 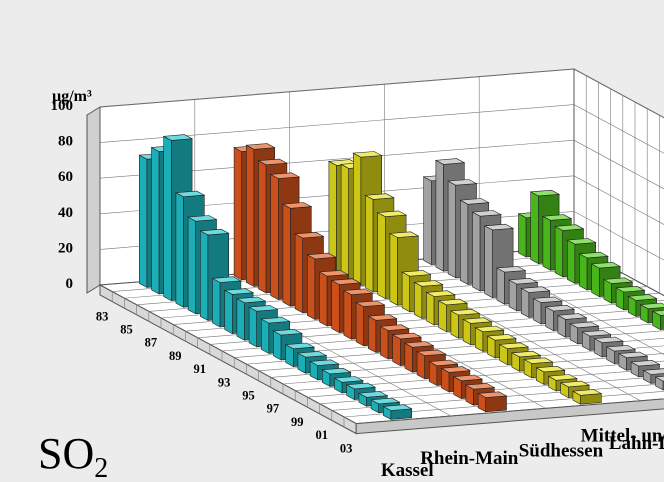 I want to click on x-tick-year: 85, so click(x=126, y=330).